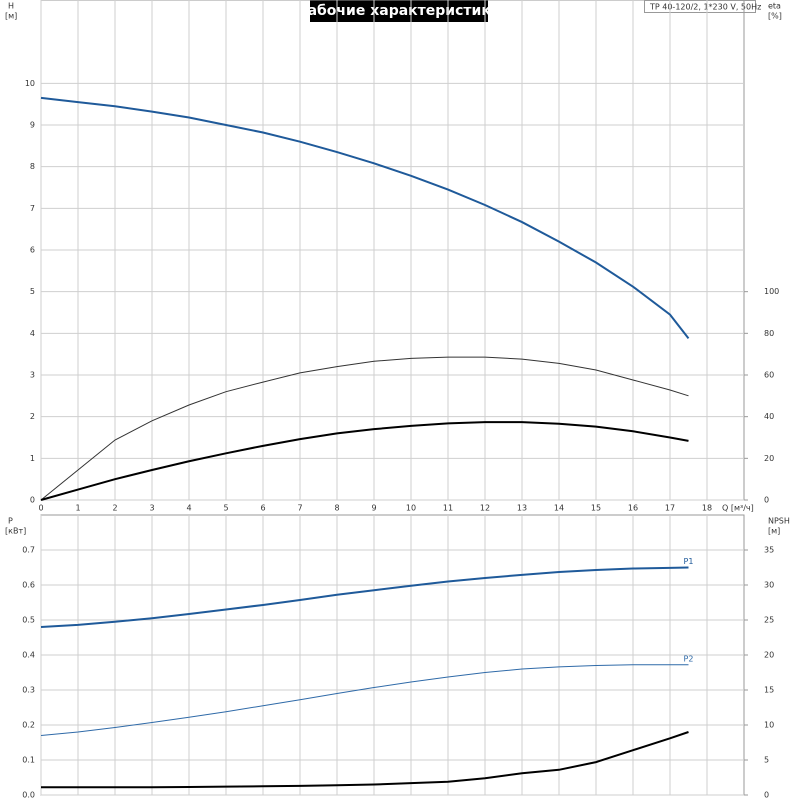 The width and height of the screenshot is (800, 800). Describe the element at coordinates (769, 375) in the screenshot. I see `y2-tick-label: 60` at that location.